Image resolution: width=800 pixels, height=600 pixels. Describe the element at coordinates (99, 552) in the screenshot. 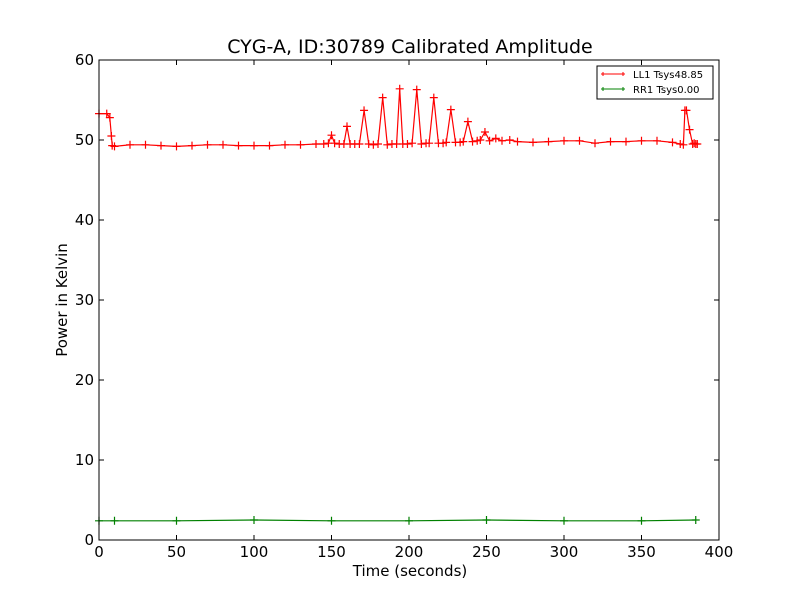

I see `x-tick-label: 0` at that location.